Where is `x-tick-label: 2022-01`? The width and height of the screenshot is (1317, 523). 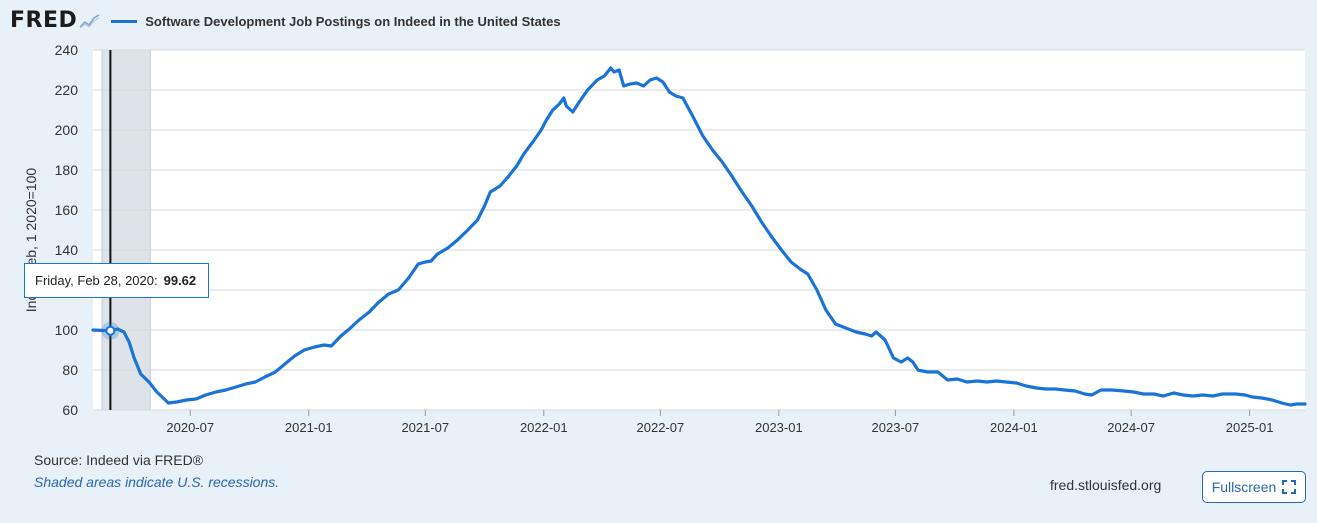 x-tick-label: 2022-01 is located at coordinates (544, 427).